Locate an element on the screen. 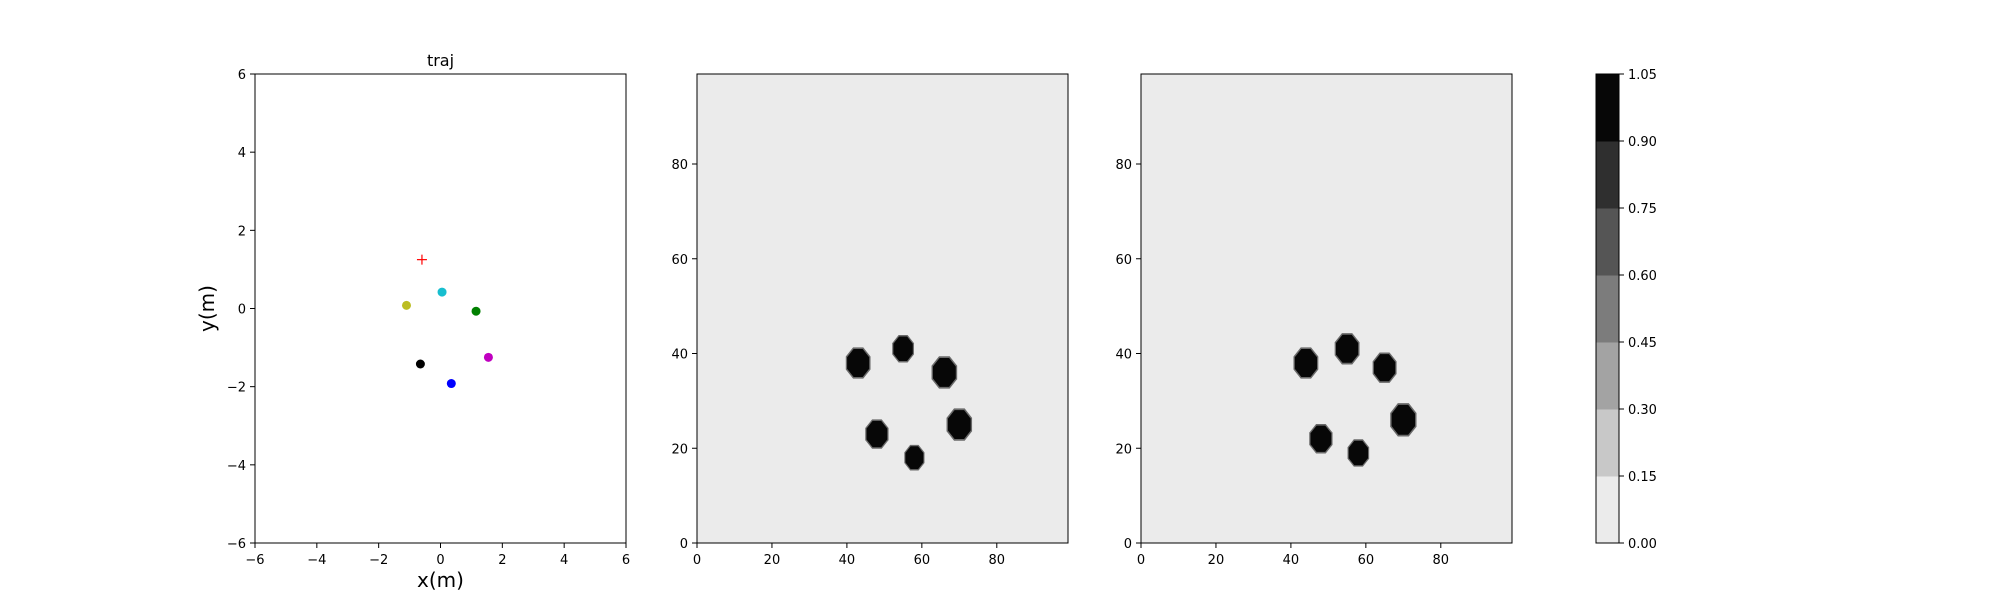 This screenshot has height=600, width=2000. colorbar-tick-label: 0.60 is located at coordinates (1642, 276).